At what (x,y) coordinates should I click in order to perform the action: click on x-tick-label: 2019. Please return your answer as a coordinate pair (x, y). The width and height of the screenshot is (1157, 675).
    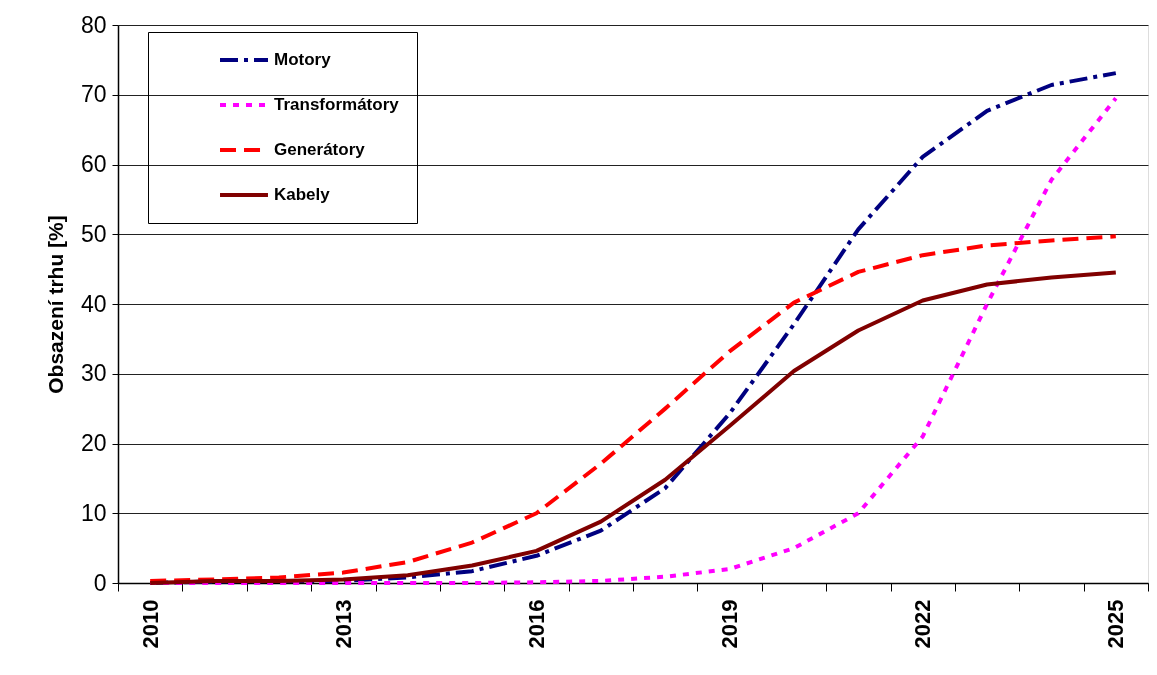
    Looking at the image, I should click on (730, 624).